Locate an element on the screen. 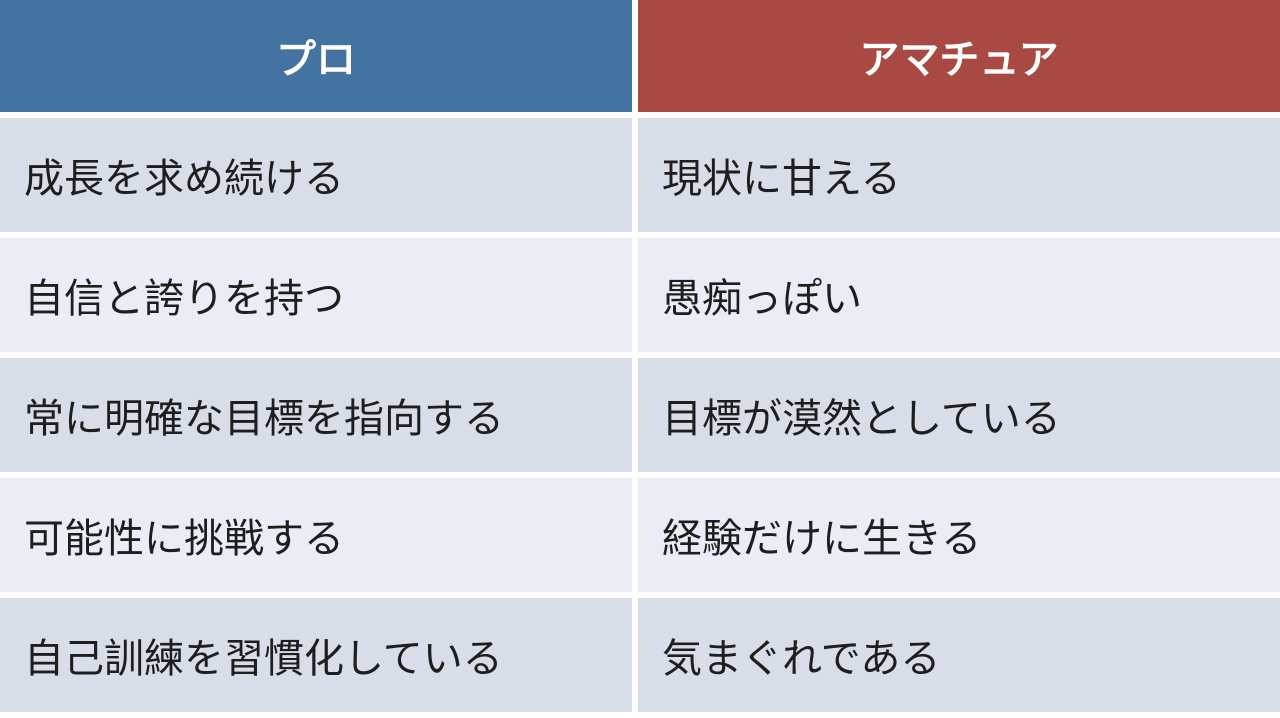 This screenshot has width=1280, height=718. cell-amateur: 現状に甘える is located at coordinates (959, 175).